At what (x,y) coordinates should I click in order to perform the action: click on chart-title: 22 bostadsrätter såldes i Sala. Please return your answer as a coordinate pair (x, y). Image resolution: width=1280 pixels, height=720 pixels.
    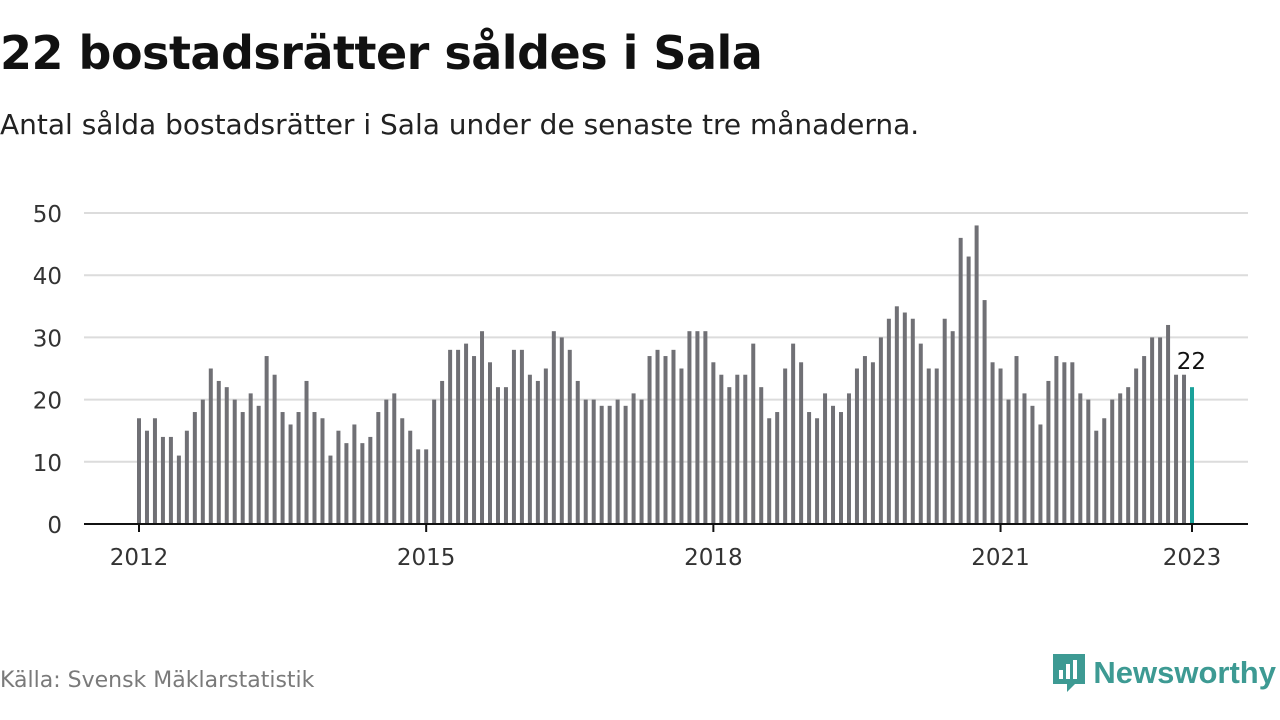
    Looking at the image, I should click on (381, 53).